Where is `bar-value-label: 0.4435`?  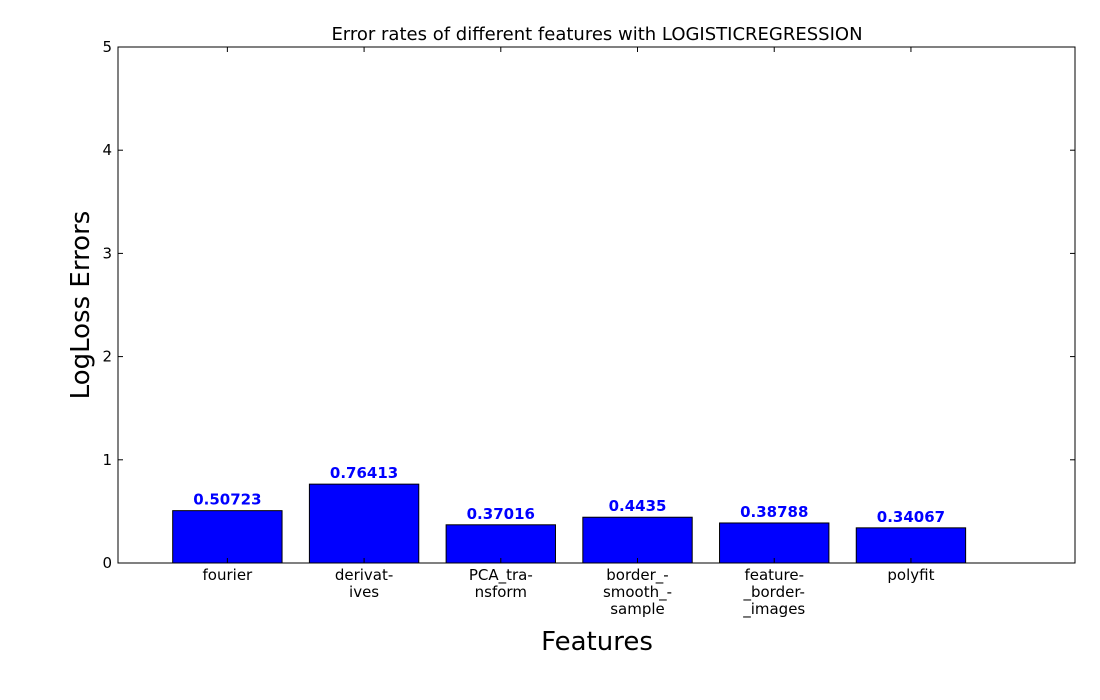 bar-value-label: 0.4435 is located at coordinates (638, 506).